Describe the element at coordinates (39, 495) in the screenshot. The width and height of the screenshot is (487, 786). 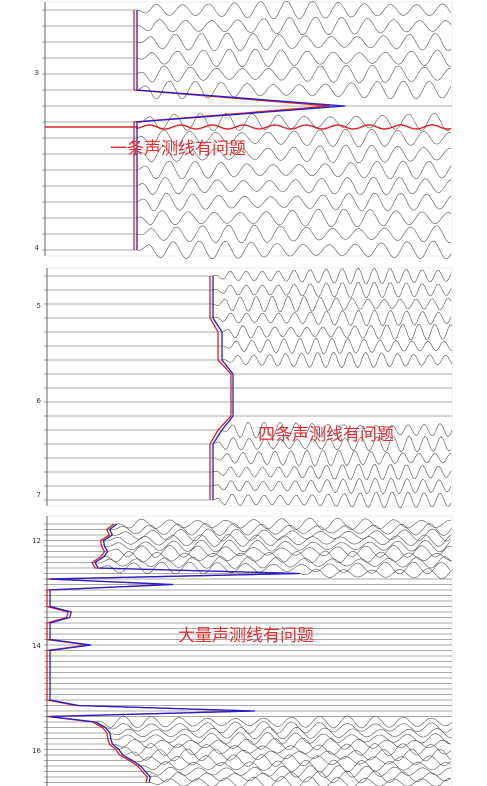
I see `tick-label: 7` at that location.